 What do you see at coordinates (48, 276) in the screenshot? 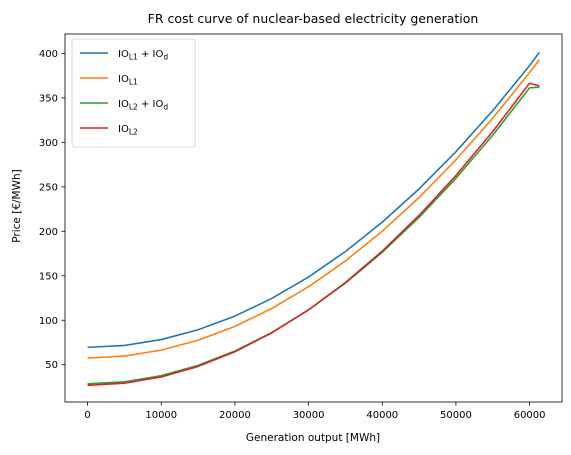
I see `y-tick-label: 150` at bounding box center [48, 276].